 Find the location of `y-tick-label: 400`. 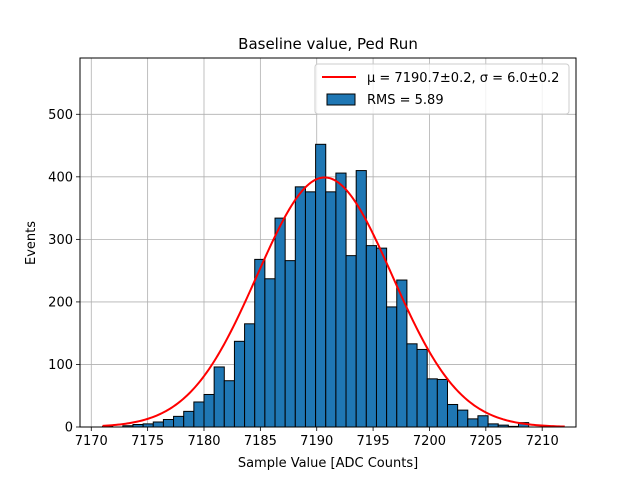

y-tick-label: 400 is located at coordinates (60, 177).